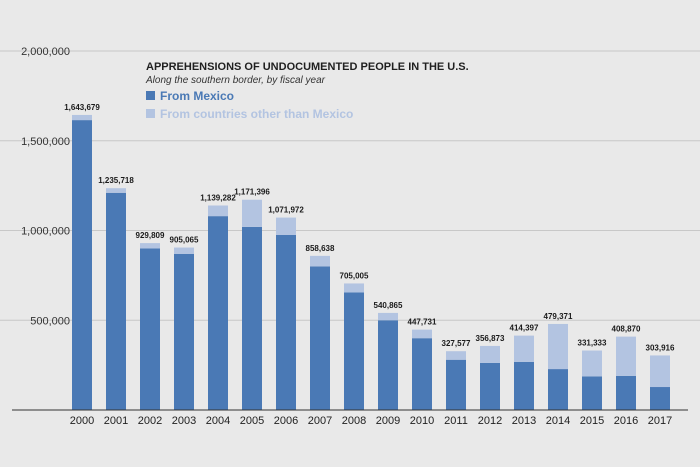  I want to click on y-tick-label: 1,000,000, so click(45, 232).